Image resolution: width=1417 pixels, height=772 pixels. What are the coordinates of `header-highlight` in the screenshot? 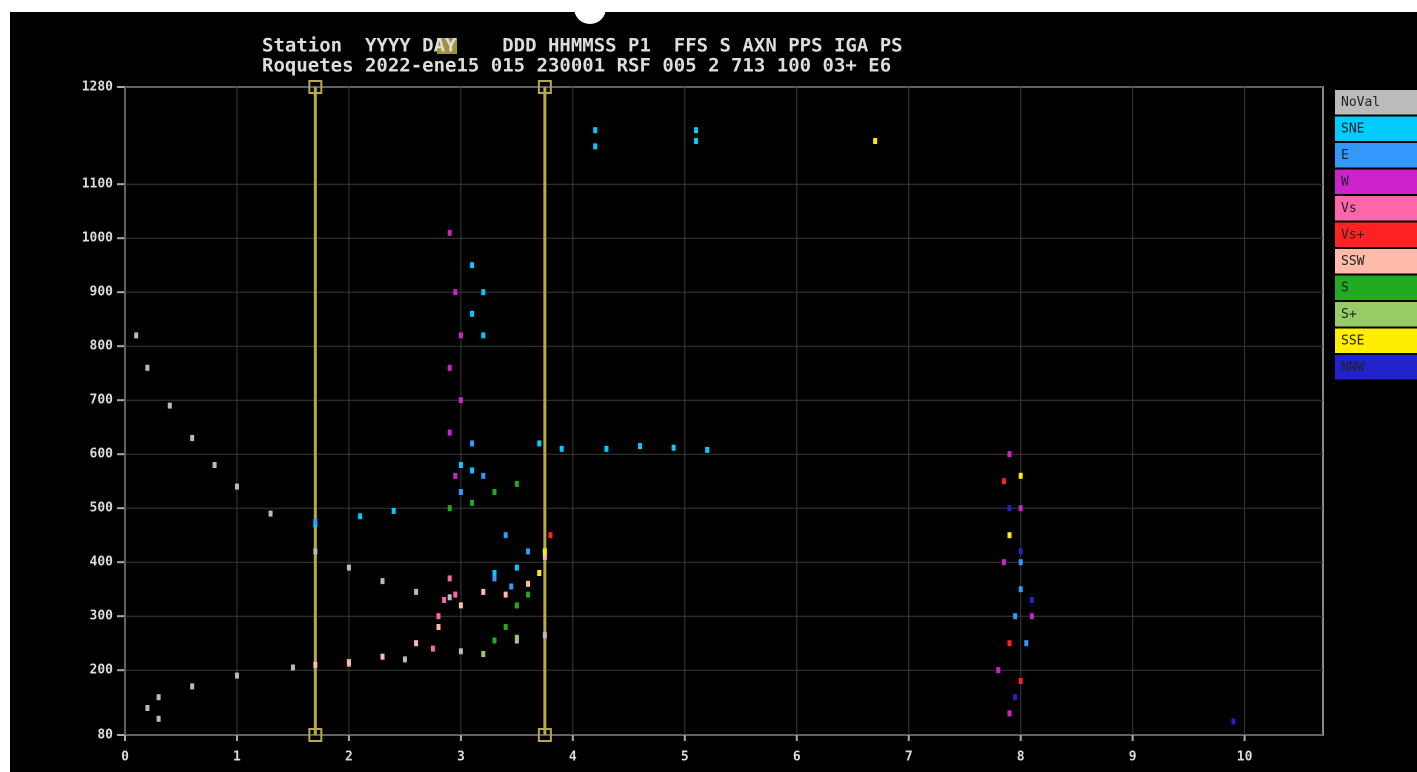 It's located at (447, 46).